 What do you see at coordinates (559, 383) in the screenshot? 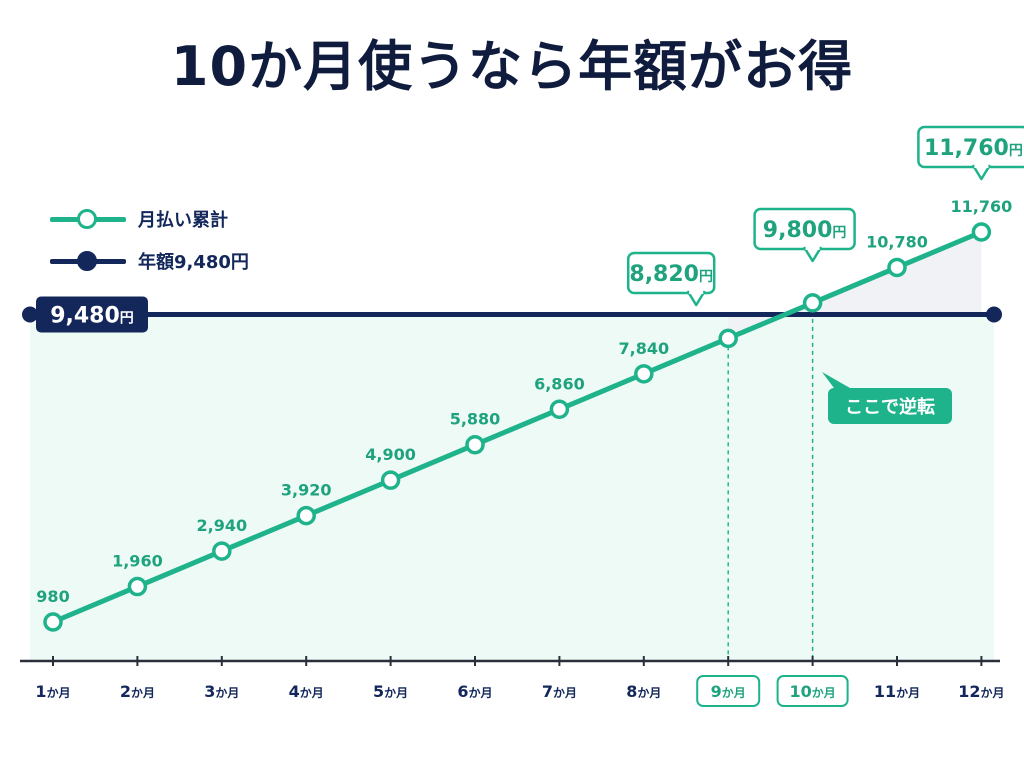
I see `point-label-7: 6,860` at bounding box center [559, 383].